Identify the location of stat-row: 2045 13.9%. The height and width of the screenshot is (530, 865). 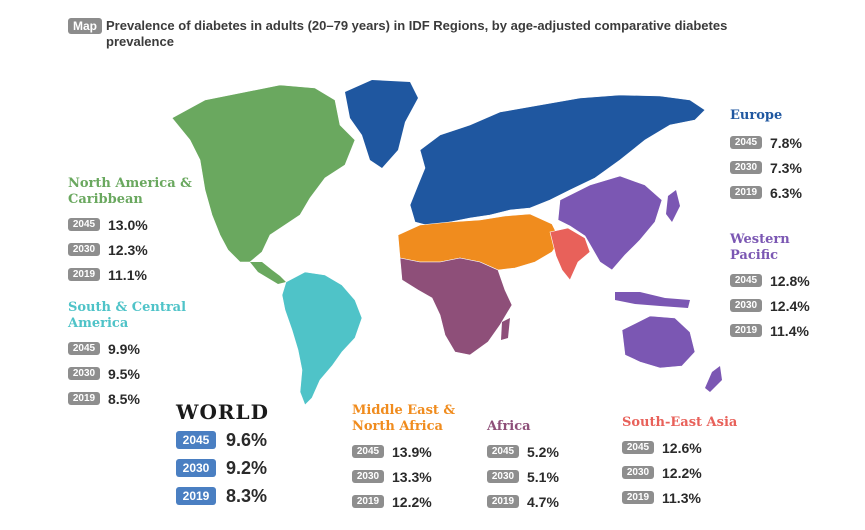
(403, 451).